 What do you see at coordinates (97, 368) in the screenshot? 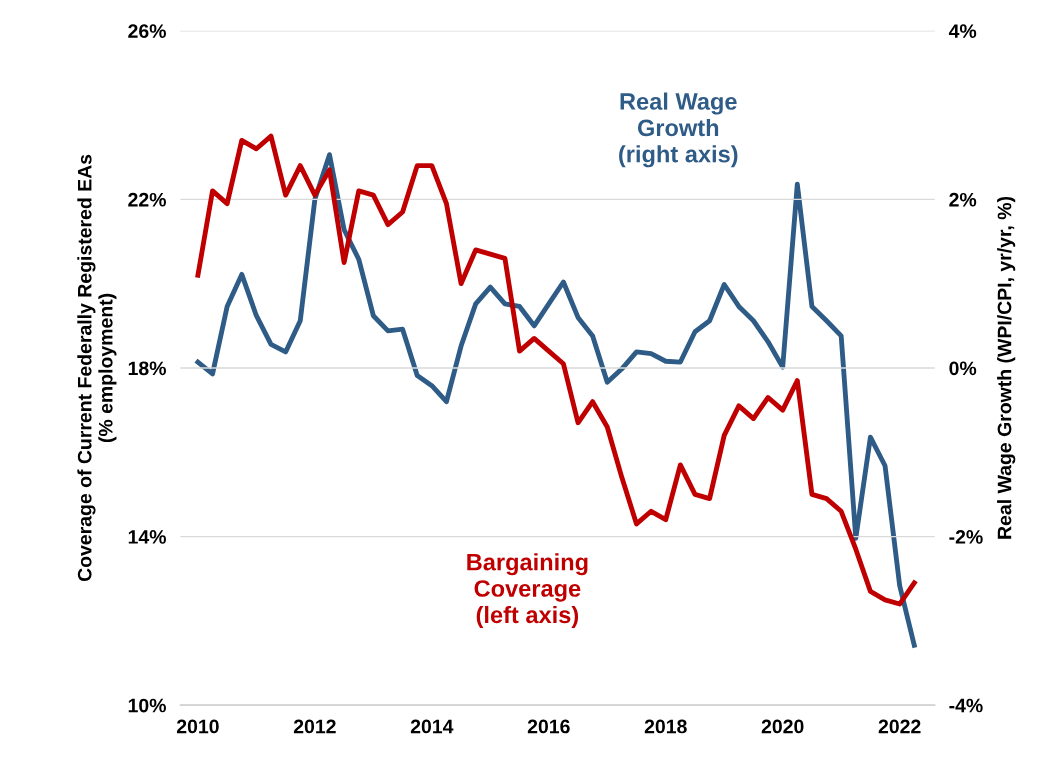
I see `y-axis-title: Coverage of Current Federally Registered EAs (% employment)` at bounding box center [97, 368].